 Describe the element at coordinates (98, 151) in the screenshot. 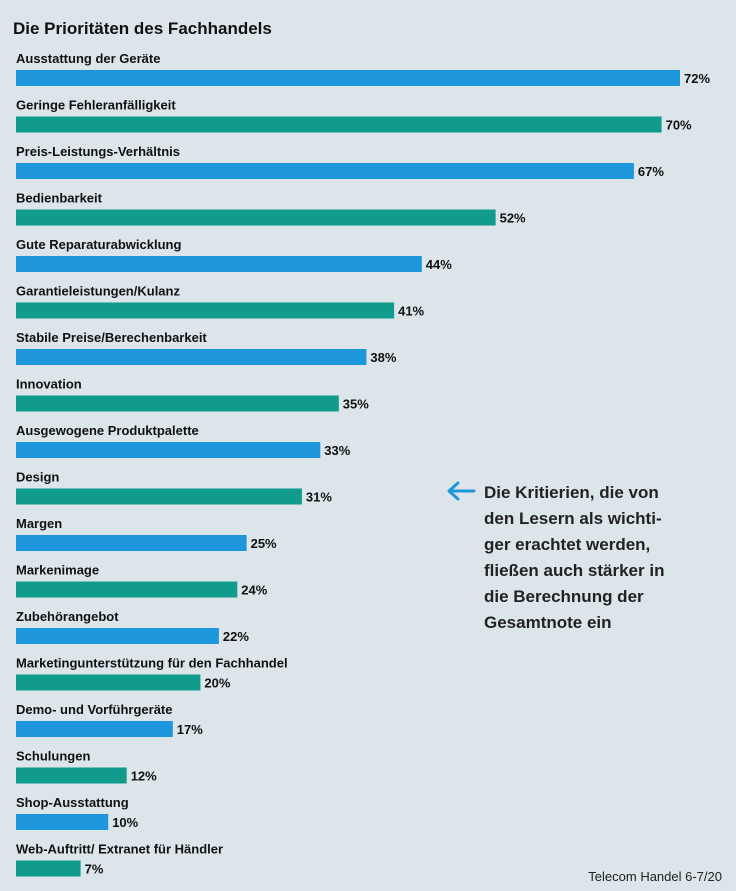

I see `category-label: Preis-Leistungs-Verhältnis` at that location.